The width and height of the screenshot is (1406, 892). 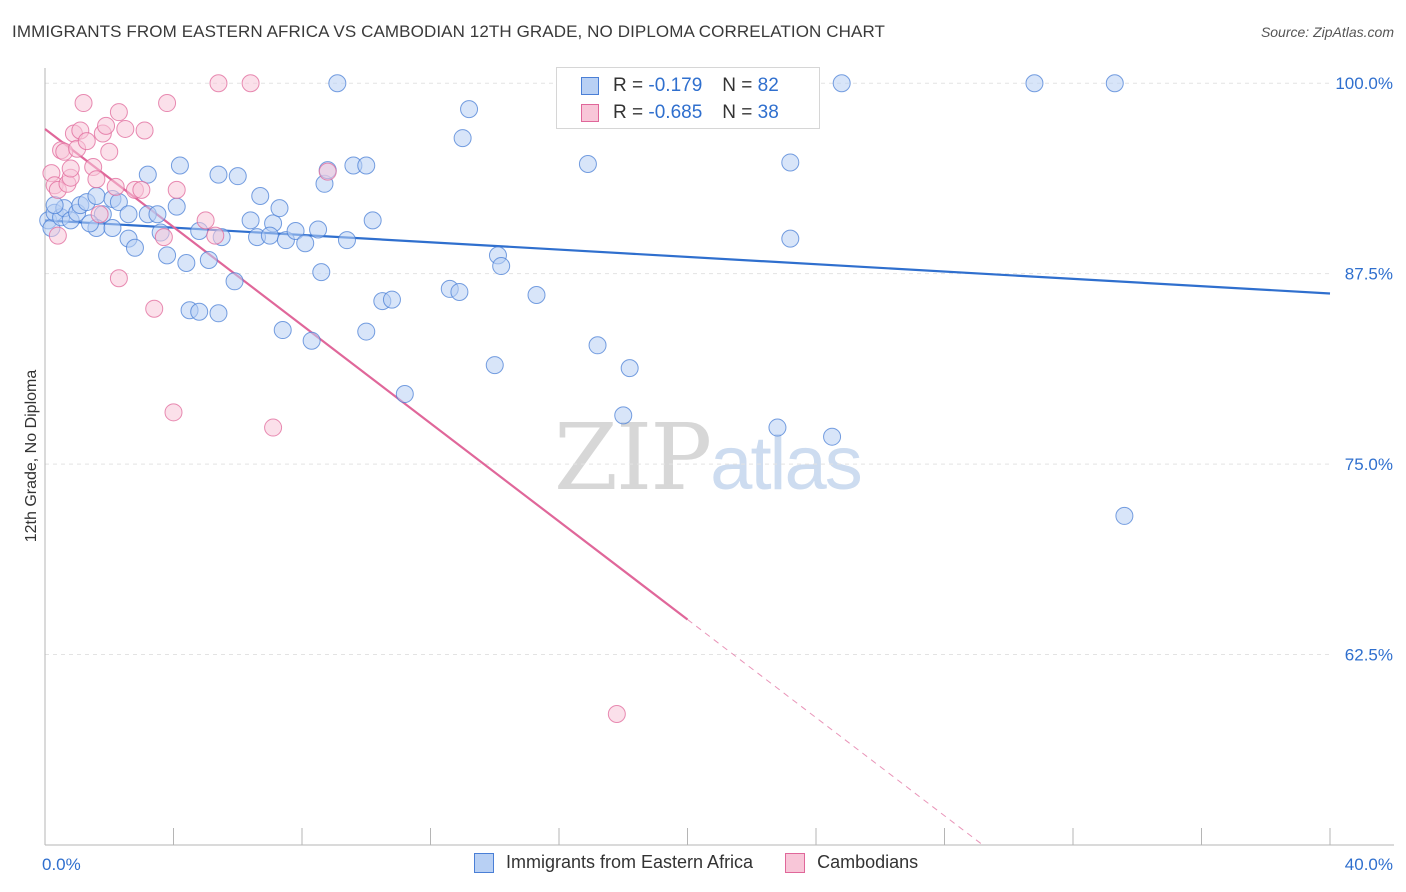 What do you see at coordinates (630, 862) in the screenshot?
I see `legend-label: Immigrants from Eastern Africa` at bounding box center [630, 862].